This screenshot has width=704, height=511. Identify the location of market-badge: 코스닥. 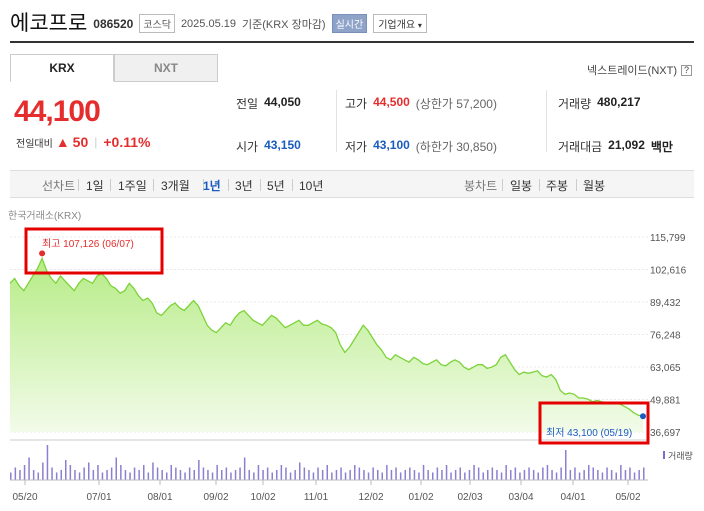
(157, 23).